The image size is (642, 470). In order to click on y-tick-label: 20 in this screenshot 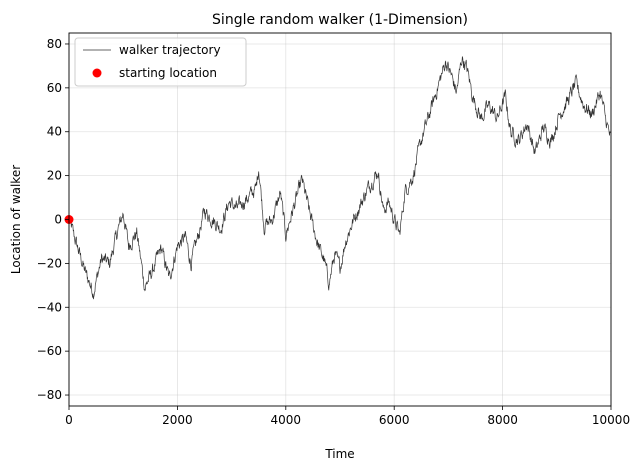, I will do `click(54, 176)`.